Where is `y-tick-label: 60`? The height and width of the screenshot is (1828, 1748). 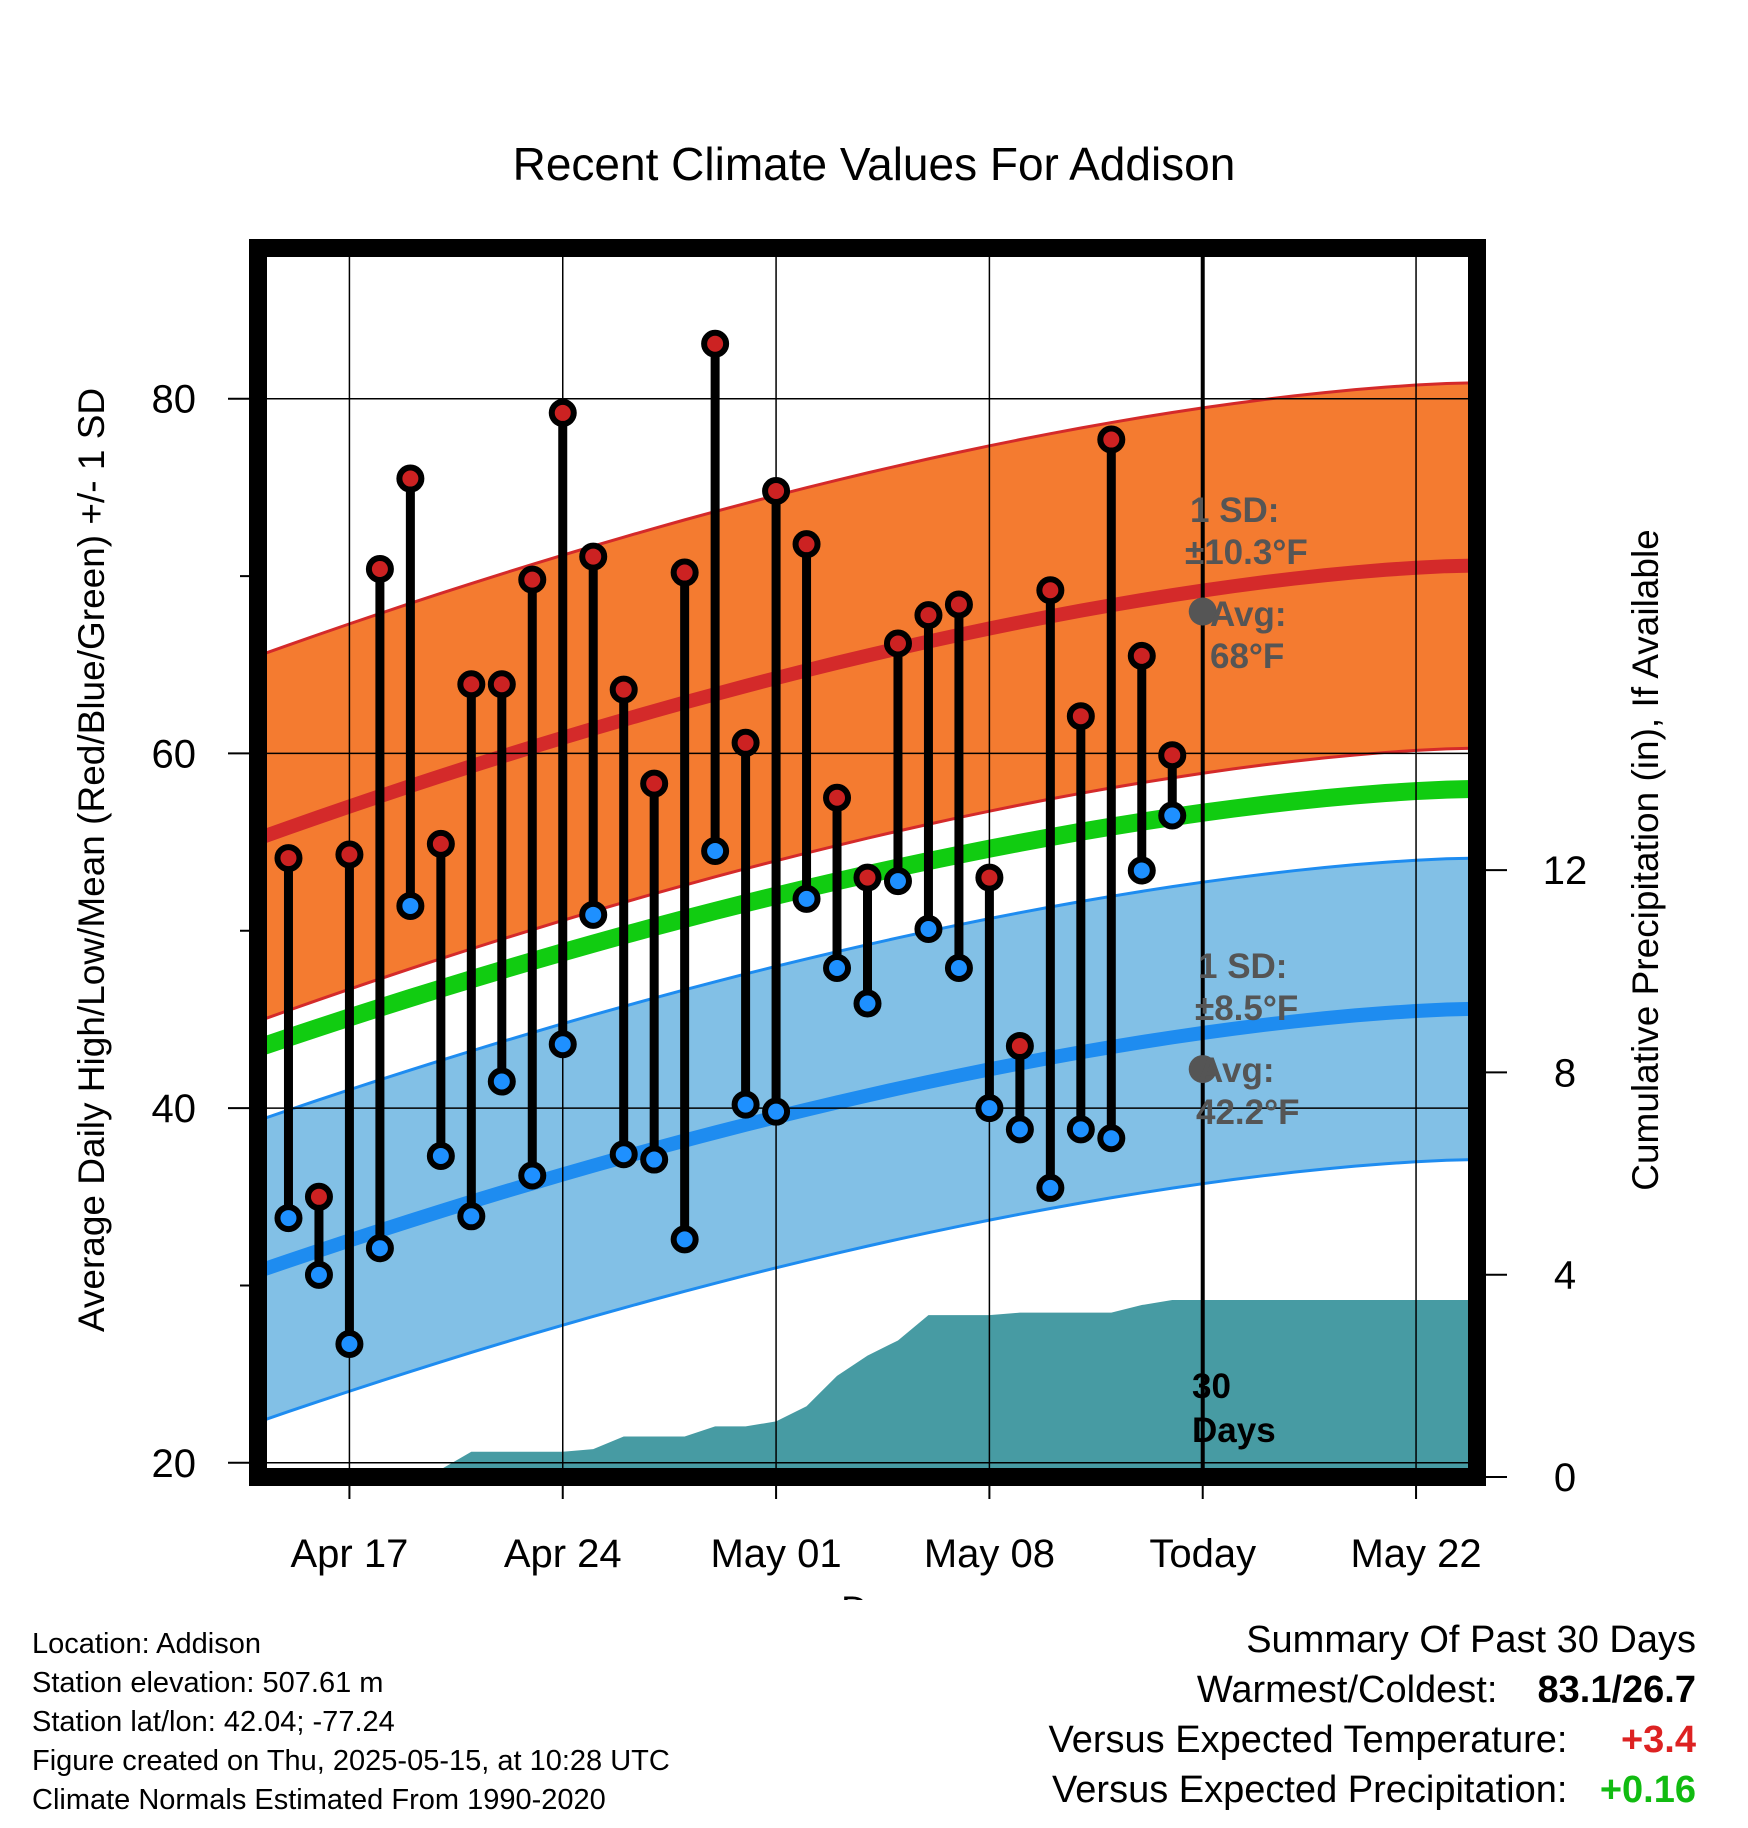
y-tick-label: 60 is located at coordinates (174, 754).